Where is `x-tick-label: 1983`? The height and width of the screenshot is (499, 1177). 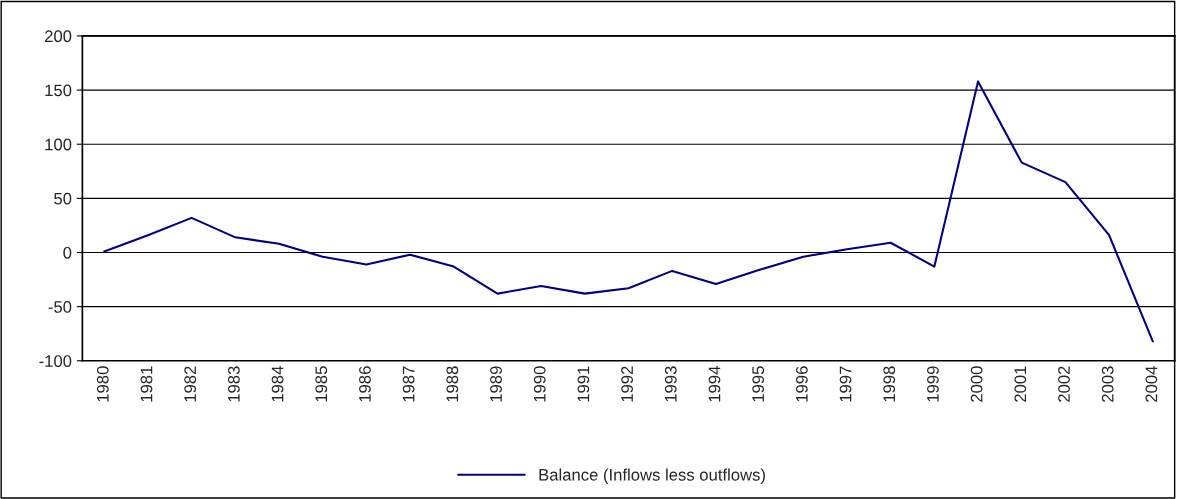 x-tick-label: 1983 is located at coordinates (233, 384).